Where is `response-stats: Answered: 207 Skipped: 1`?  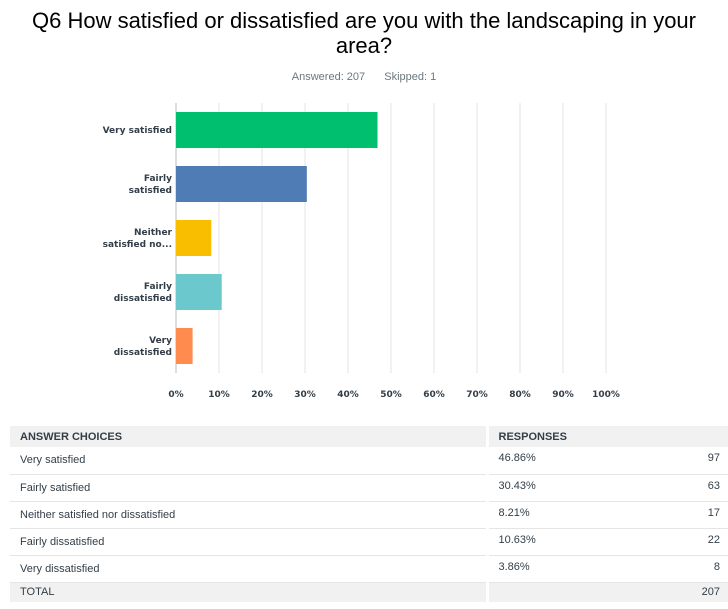 response-stats: Answered: 207 Skipped: 1 is located at coordinates (364, 77).